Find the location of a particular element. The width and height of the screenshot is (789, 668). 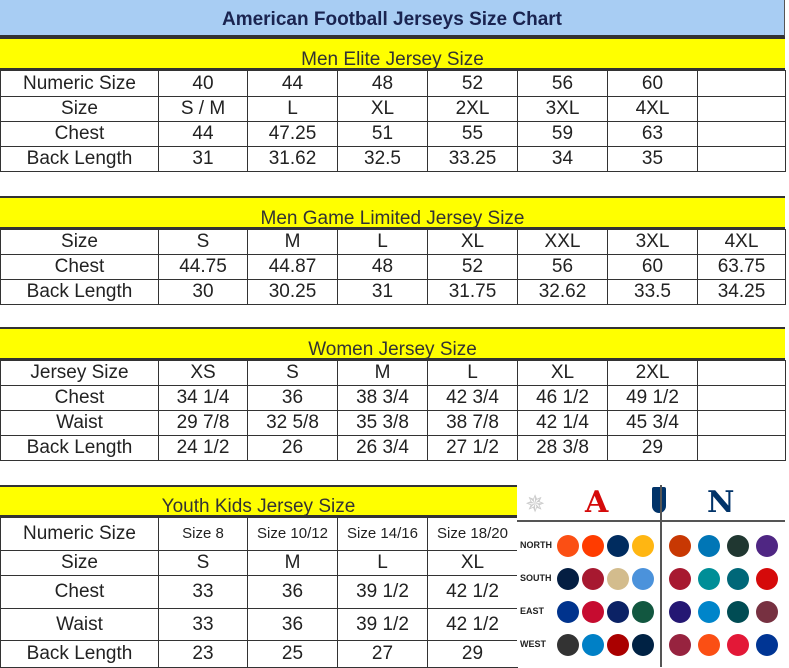

afc-logo: A is located at coordinates (597, 502).